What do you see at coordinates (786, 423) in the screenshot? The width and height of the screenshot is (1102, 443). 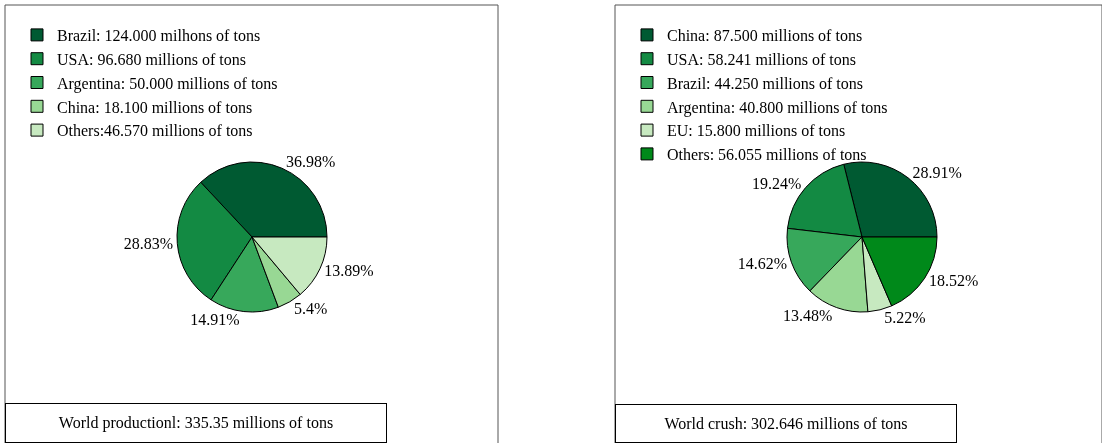 I see `text: World crush: 302.646 millions of tons` at bounding box center [786, 423].